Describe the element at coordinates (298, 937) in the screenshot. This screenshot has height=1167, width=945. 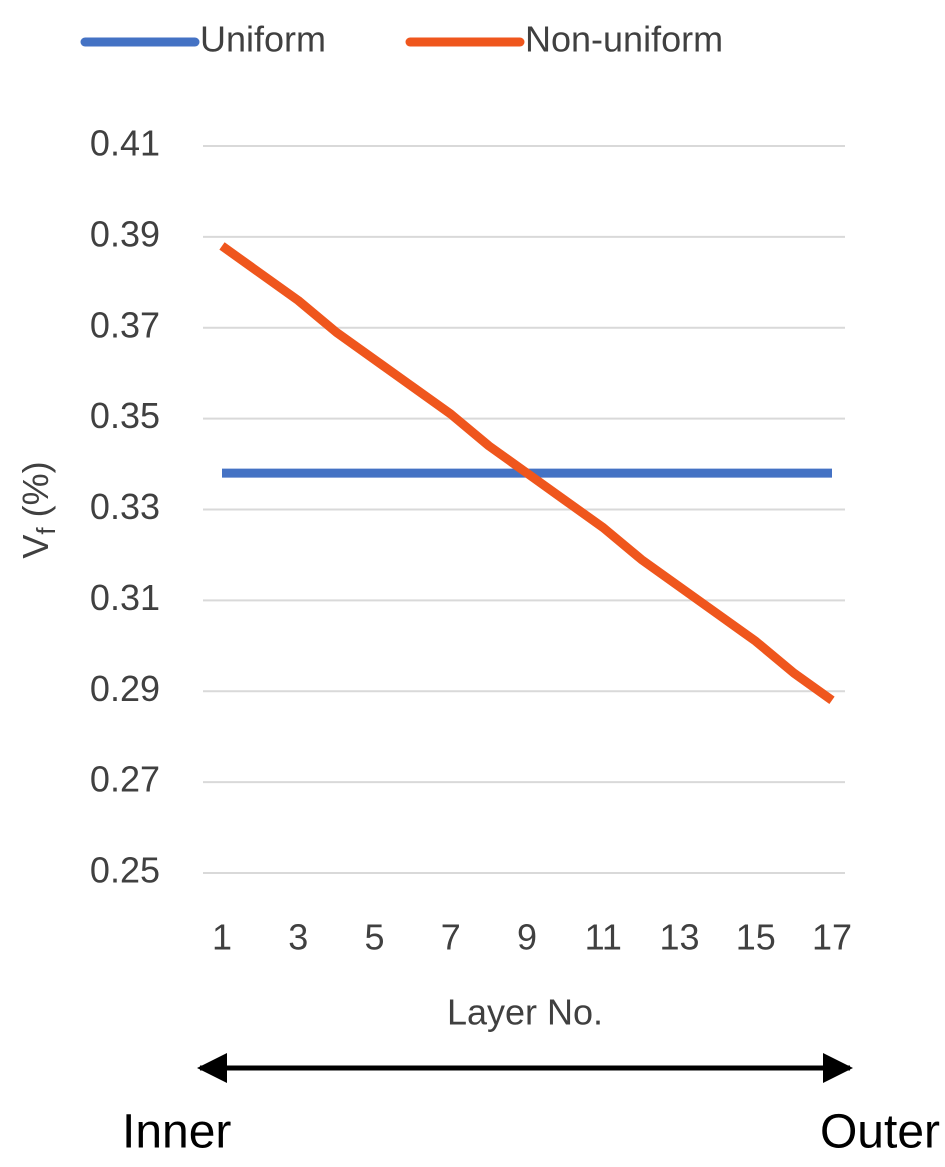
I see `x-tick-label: 3` at that location.